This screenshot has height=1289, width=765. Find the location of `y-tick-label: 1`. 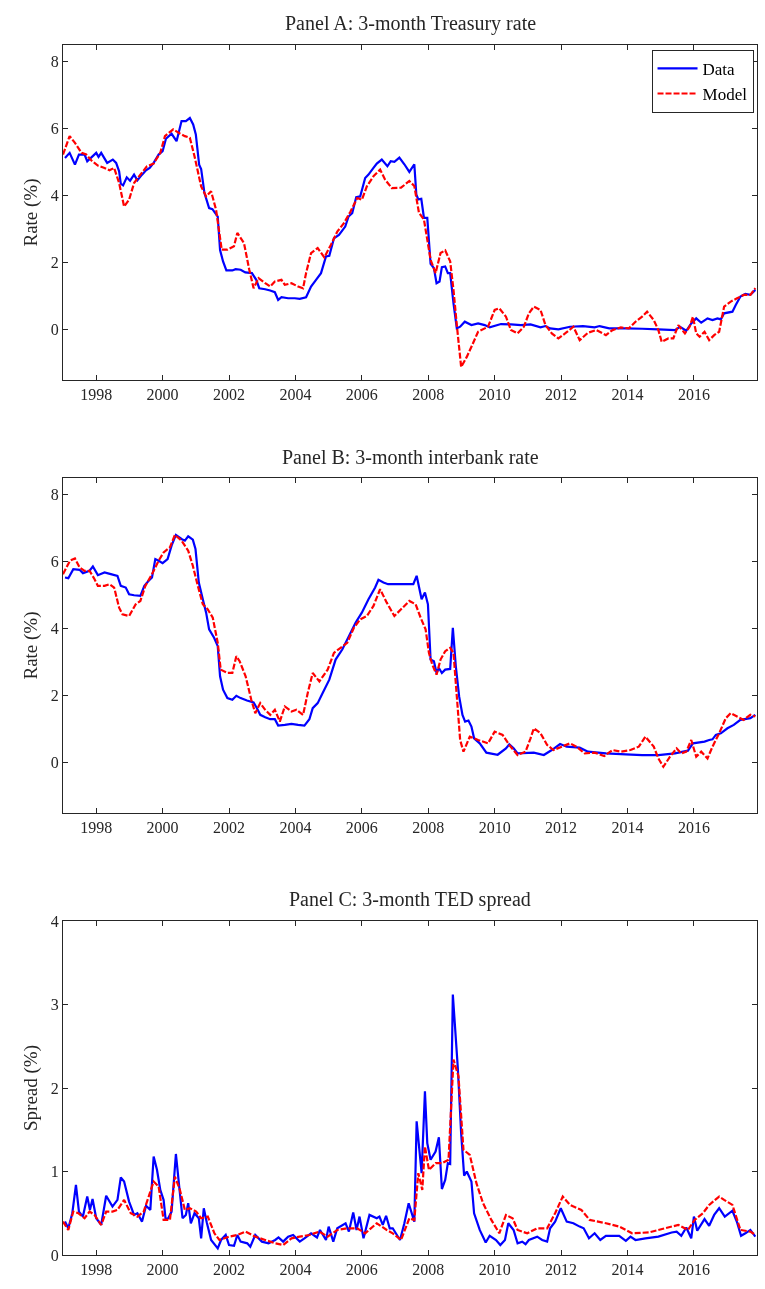

y-tick-label: 1 is located at coordinates (54, 1172).